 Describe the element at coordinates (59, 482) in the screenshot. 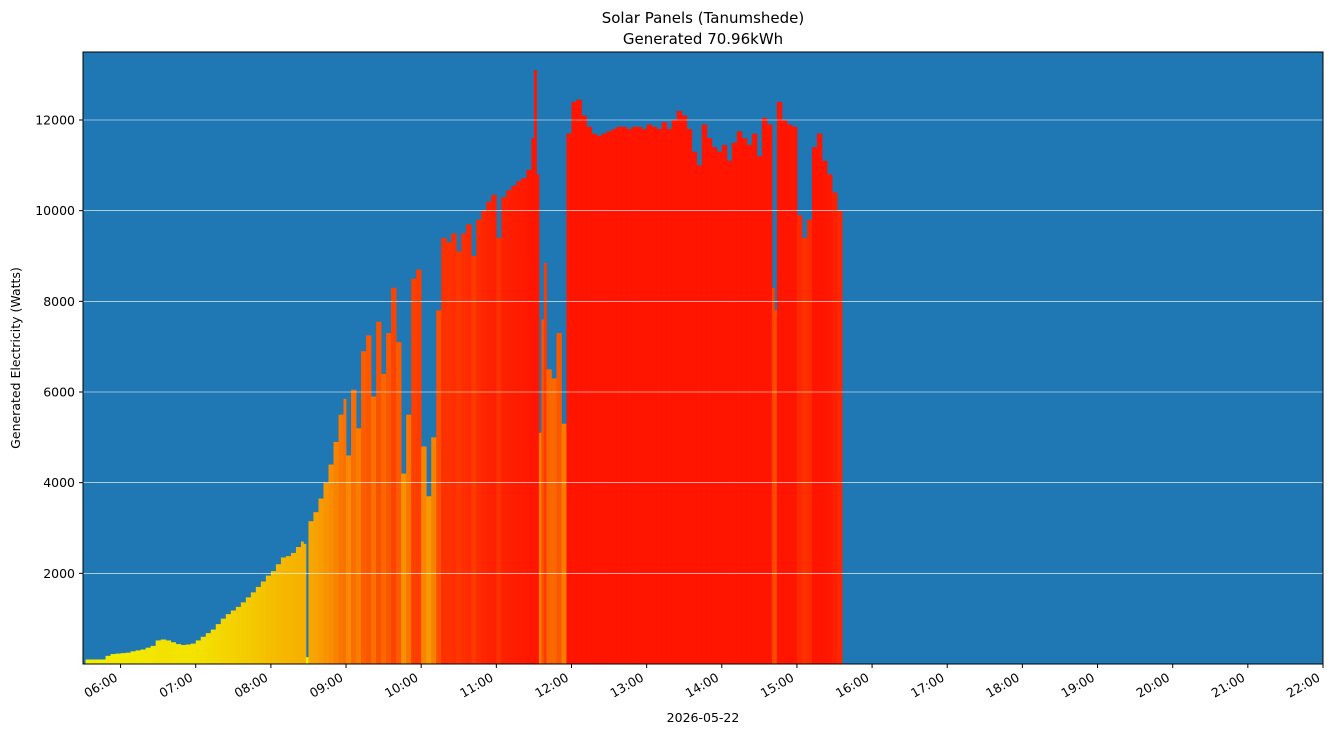

I see `y-tick-label: 4000` at that location.